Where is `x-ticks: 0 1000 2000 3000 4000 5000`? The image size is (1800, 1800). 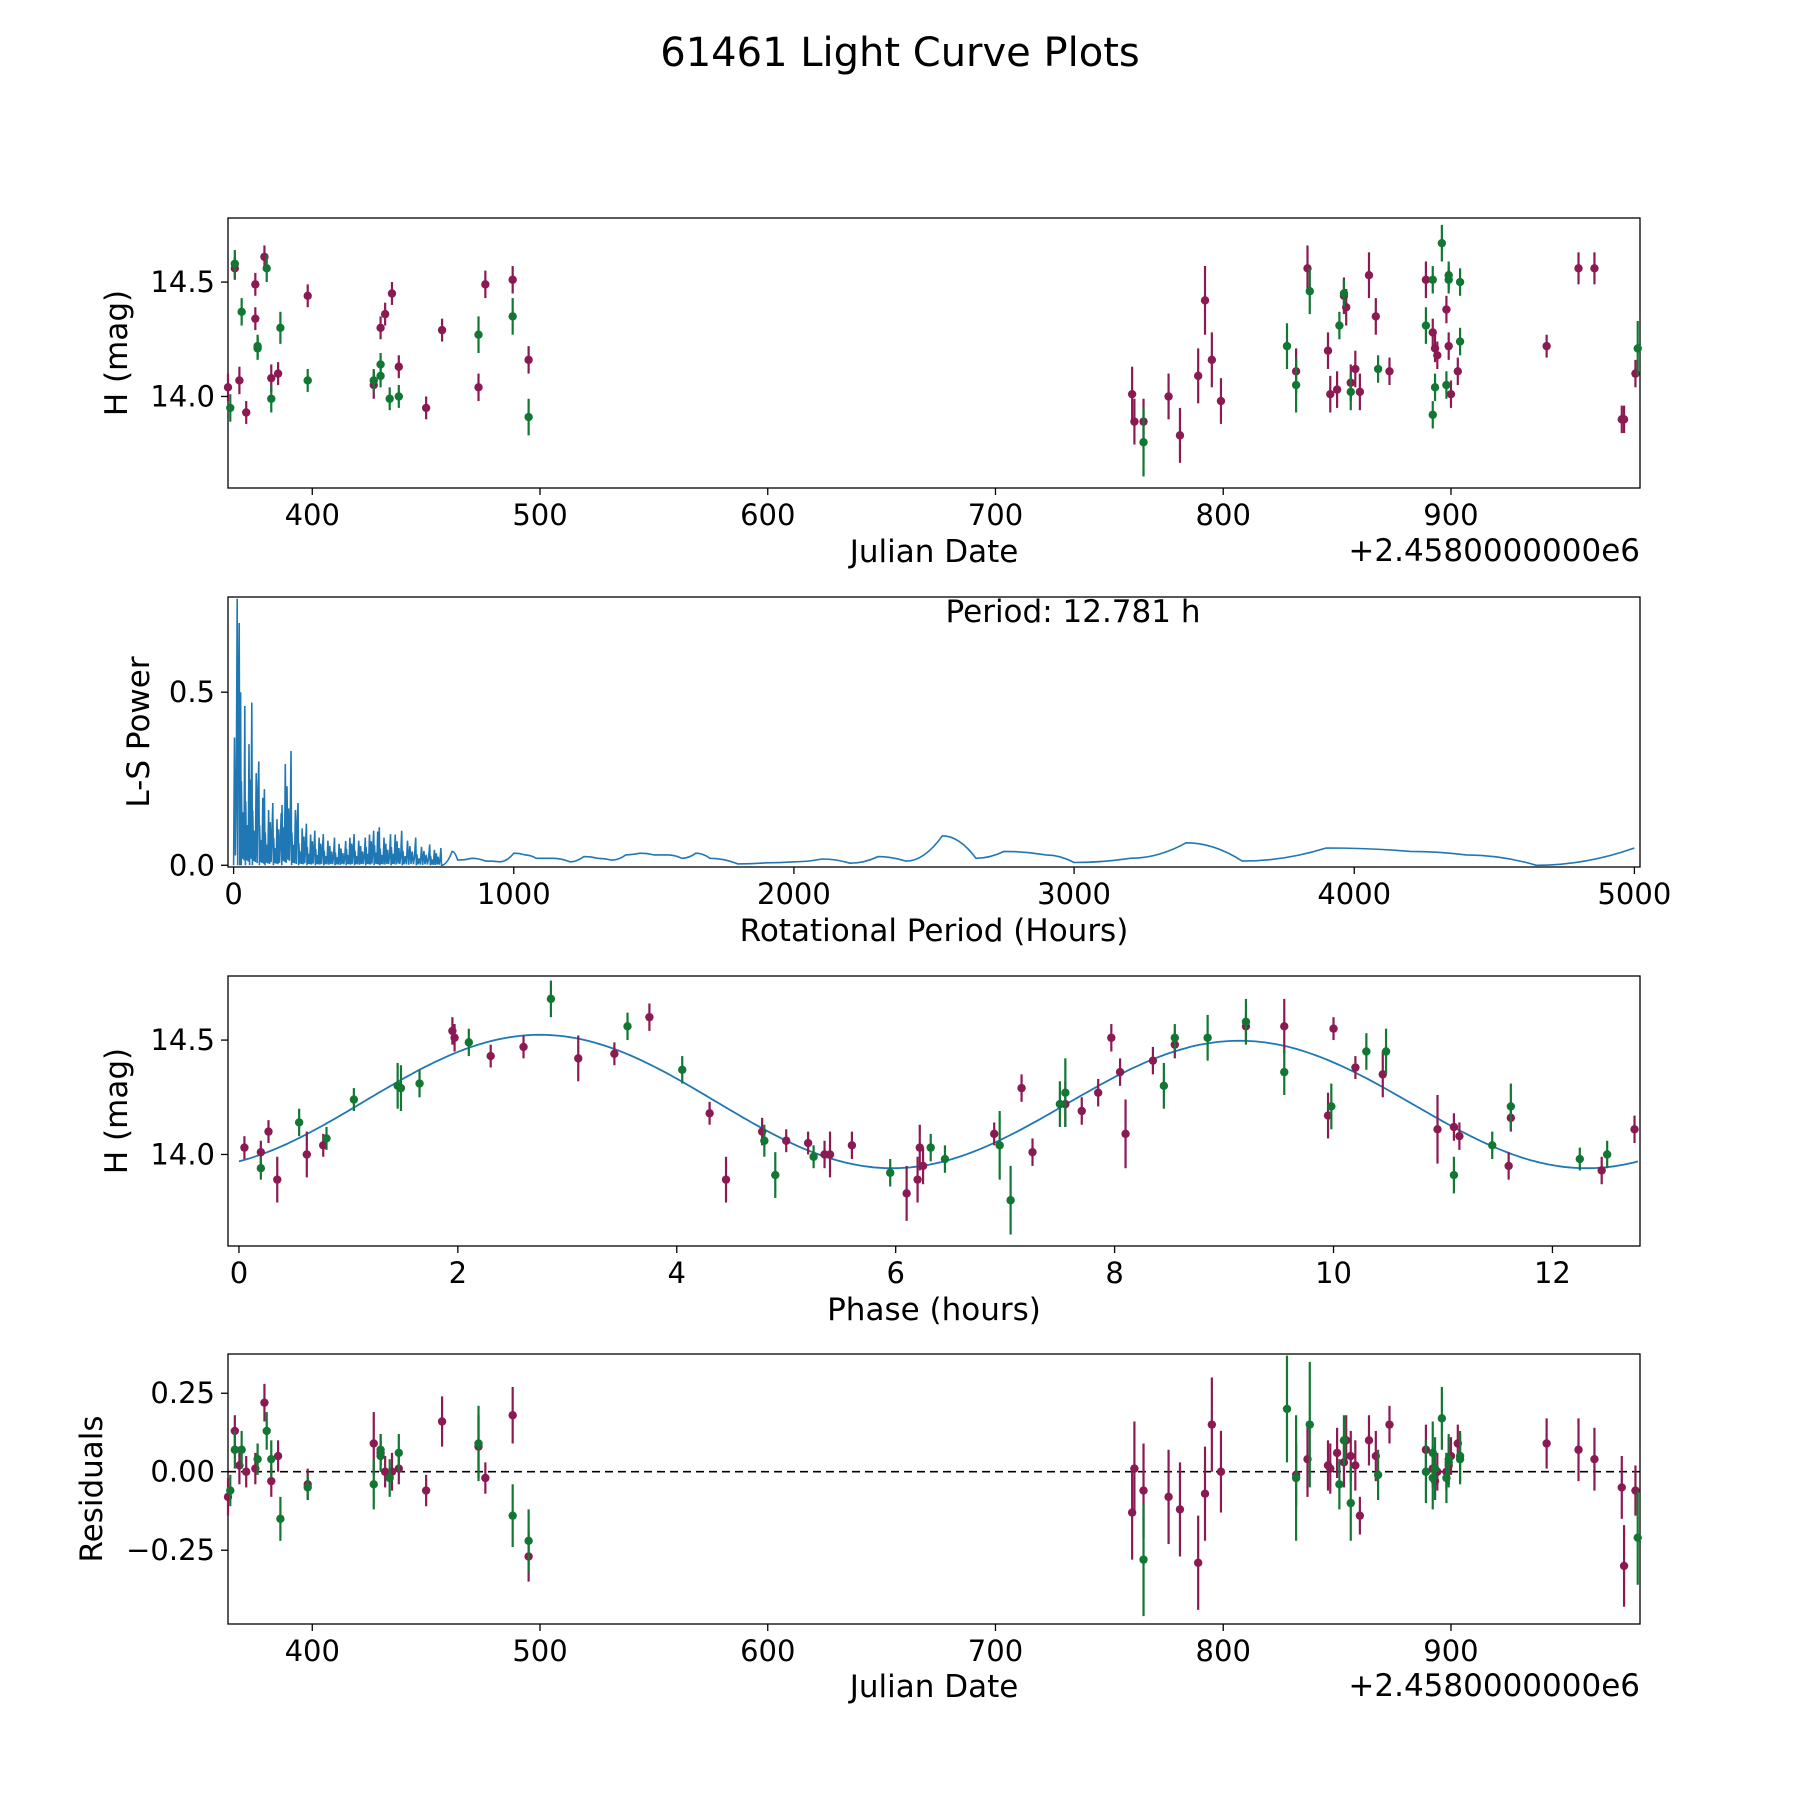
x-ticks: 0 1000 2000 3000 4000 5000 is located at coordinates (947, 889).